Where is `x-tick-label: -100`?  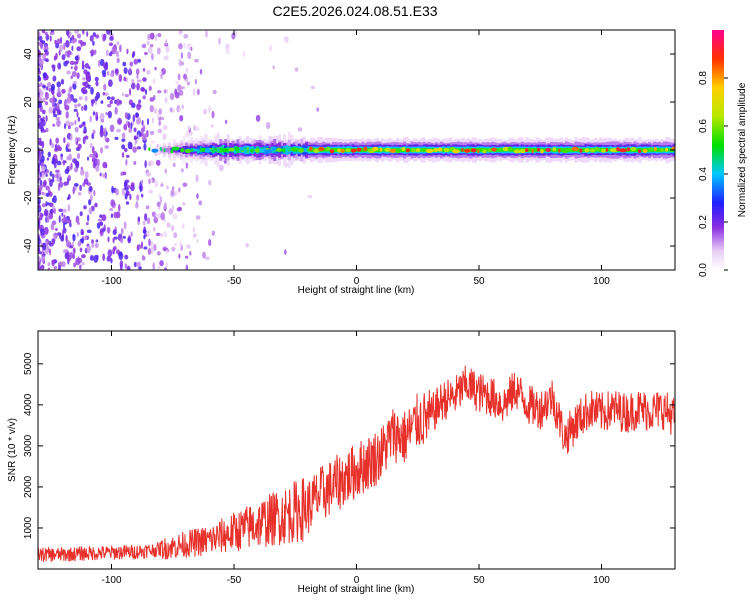
x-tick-label: -100 is located at coordinates (111, 281).